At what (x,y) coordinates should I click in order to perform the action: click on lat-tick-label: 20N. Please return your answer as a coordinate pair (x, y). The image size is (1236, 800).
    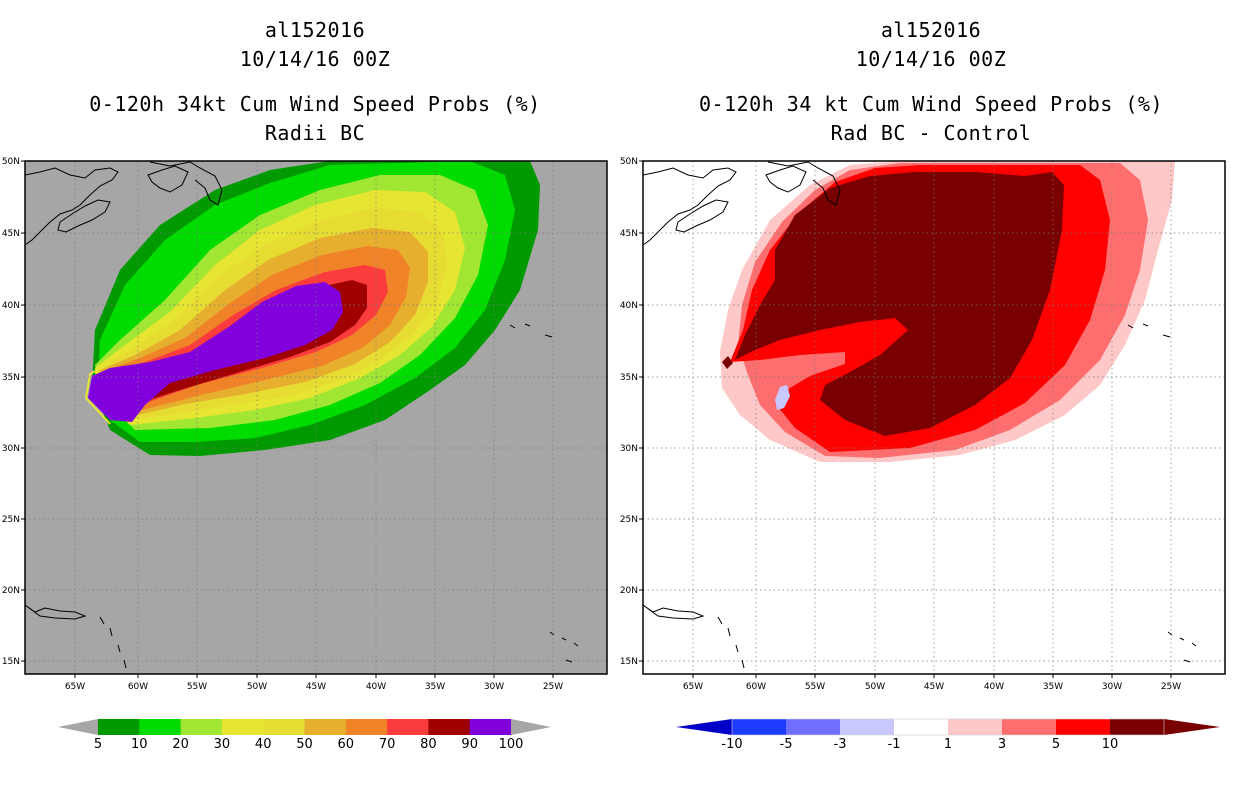
    Looking at the image, I should click on (629, 591).